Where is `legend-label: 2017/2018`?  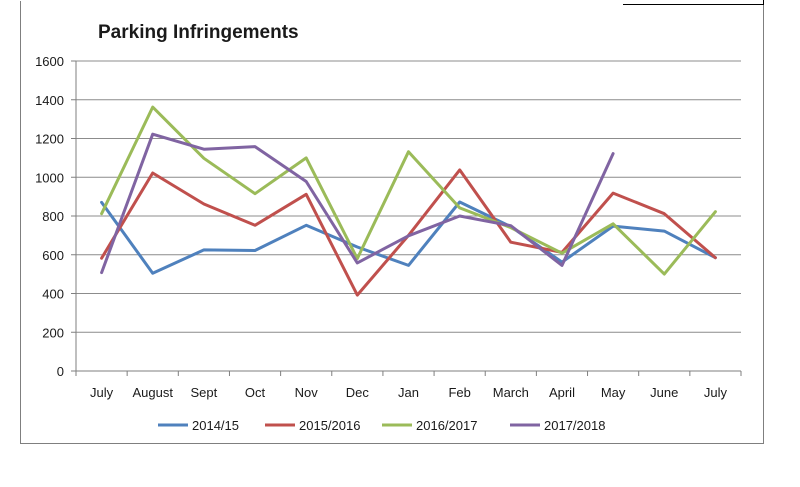
legend-label: 2017/2018 is located at coordinates (574, 425).